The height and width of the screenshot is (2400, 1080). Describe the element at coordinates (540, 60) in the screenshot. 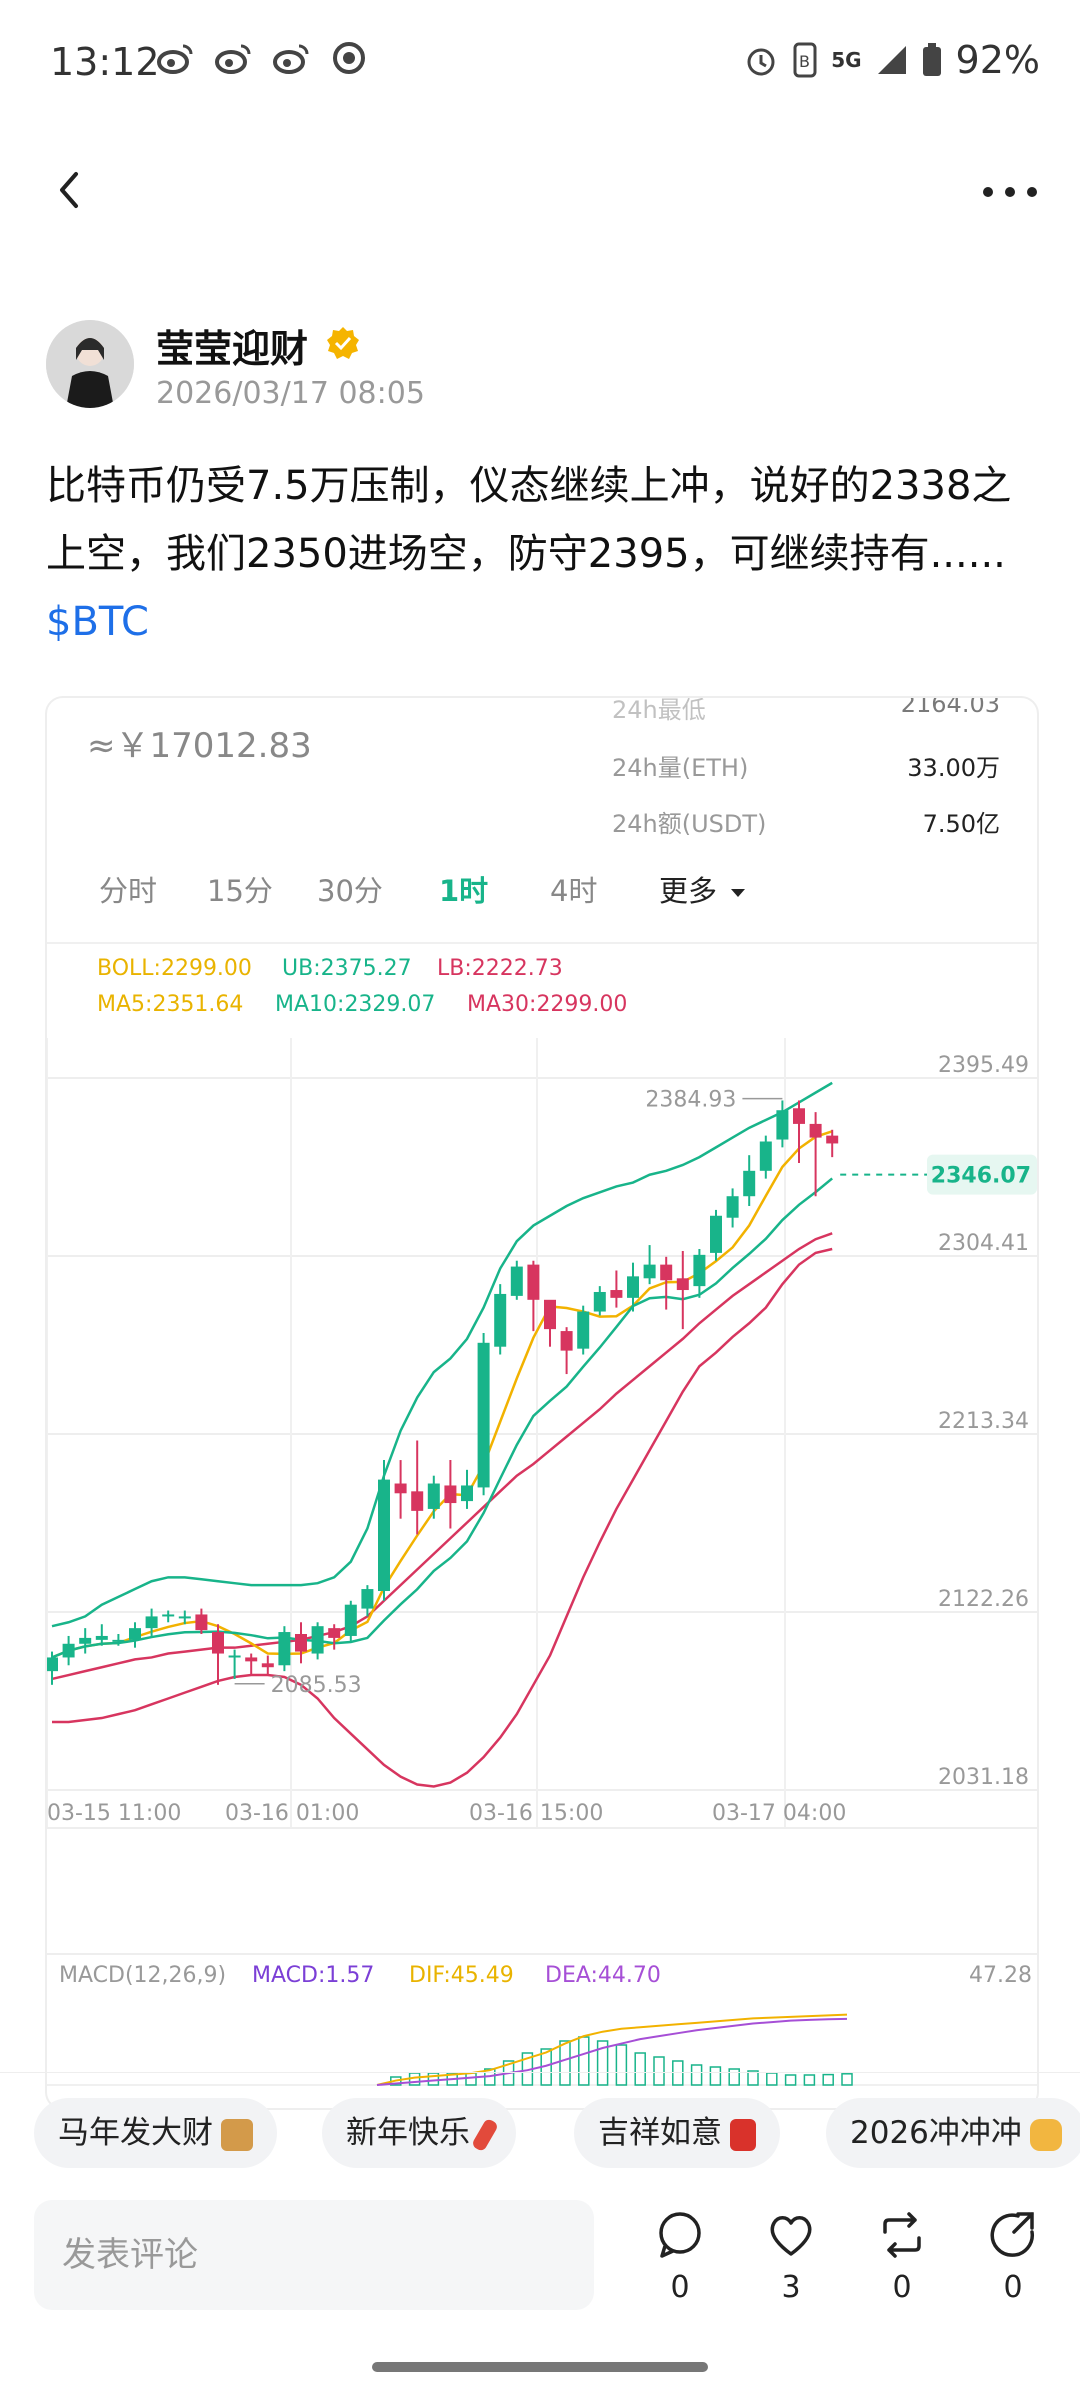

I see `status-bar: 13:12 B 5G 92%` at that location.